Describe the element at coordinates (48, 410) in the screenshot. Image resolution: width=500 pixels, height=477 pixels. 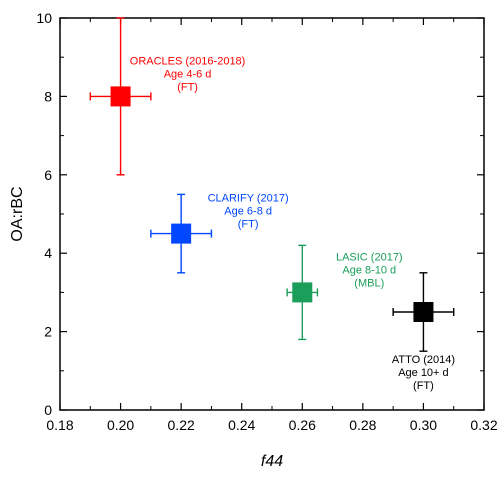
I see `y-tick-label: 0` at that location.